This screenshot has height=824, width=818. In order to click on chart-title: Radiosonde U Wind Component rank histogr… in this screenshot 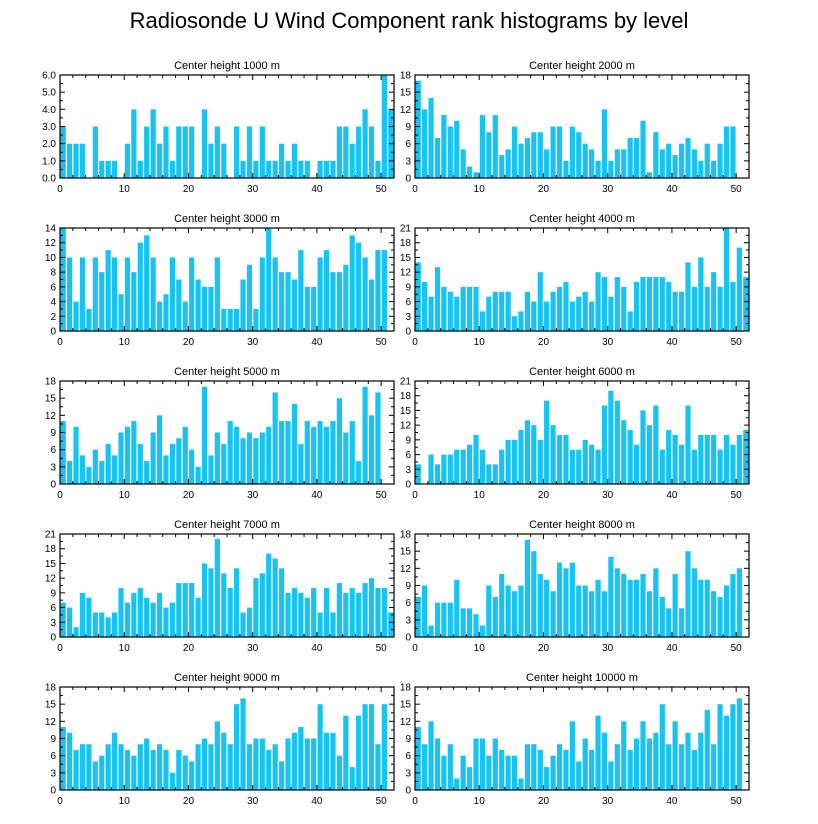, I will do `click(409, 20)`.